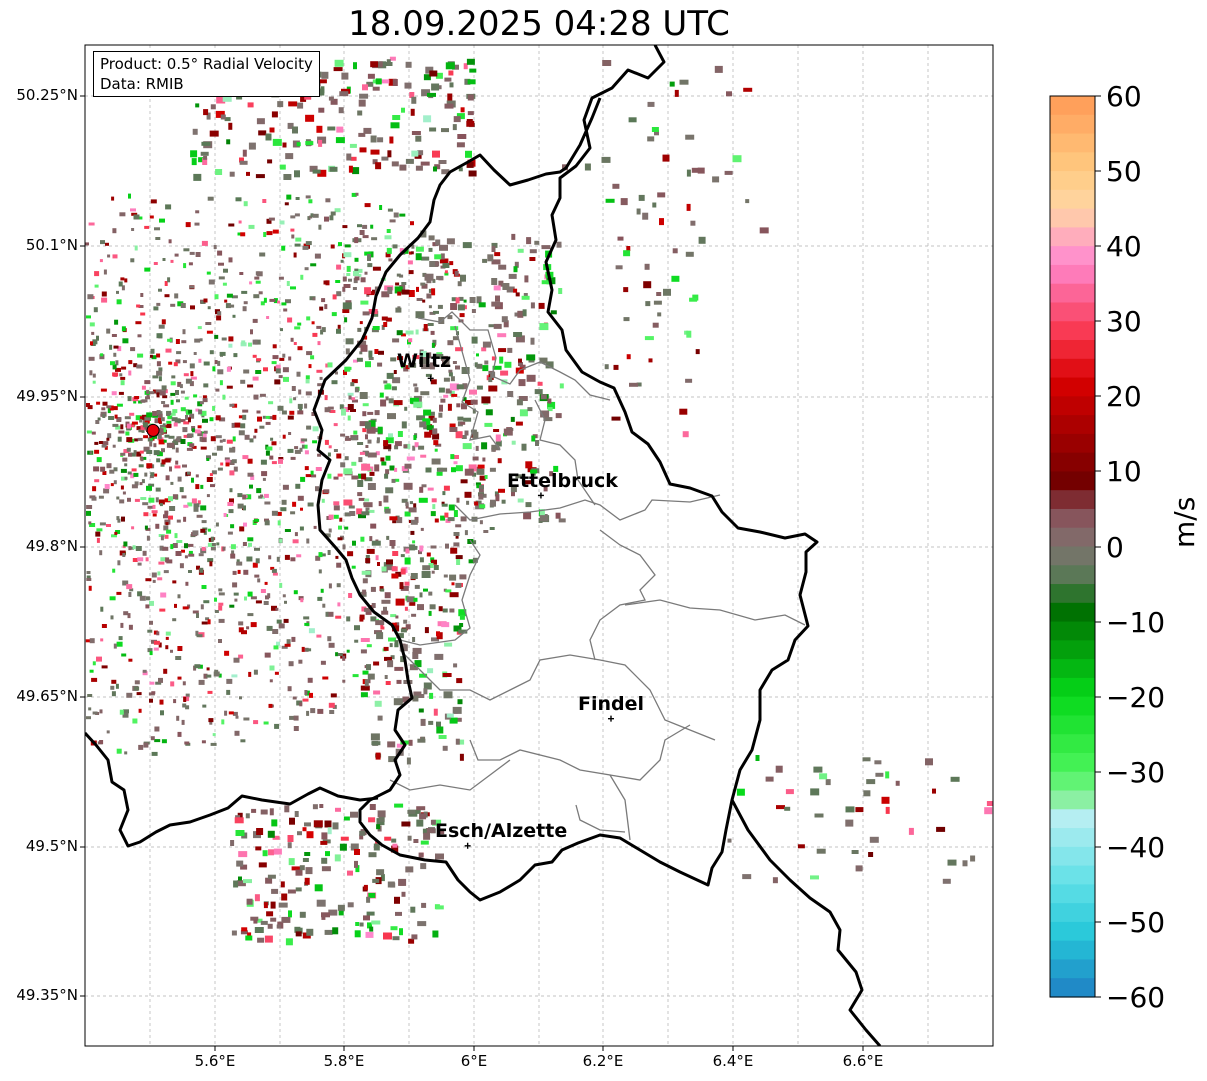 The width and height of the screenshot is (1207, 1081). Describe the element at coordinates (424, 361) in the screenshot. I see `city-label-wiltz: Wiltz` at that location.